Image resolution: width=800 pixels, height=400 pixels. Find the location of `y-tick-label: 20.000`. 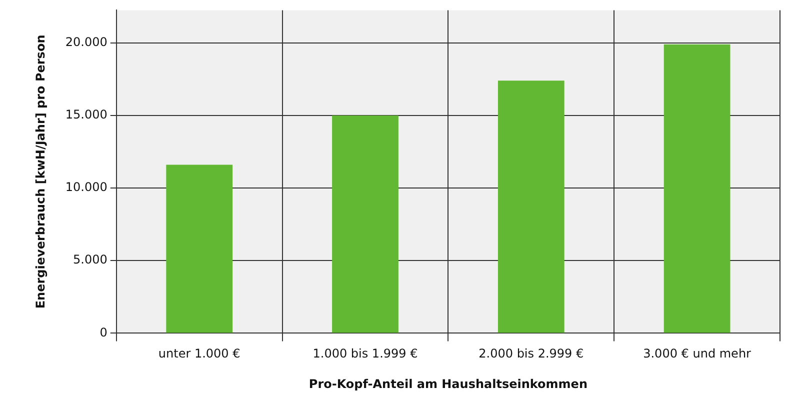

y-tick-label: 20.000 is located at coordinates (86, 41).